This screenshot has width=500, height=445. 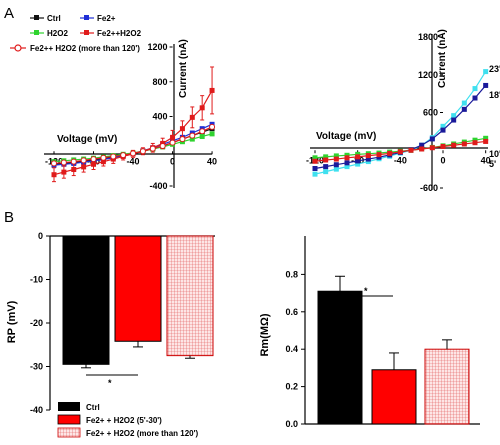 What do you see at coordinates (86, 17) in the screenshot?
I see `legend-marker-fe2` at bounding box center [86, 17].